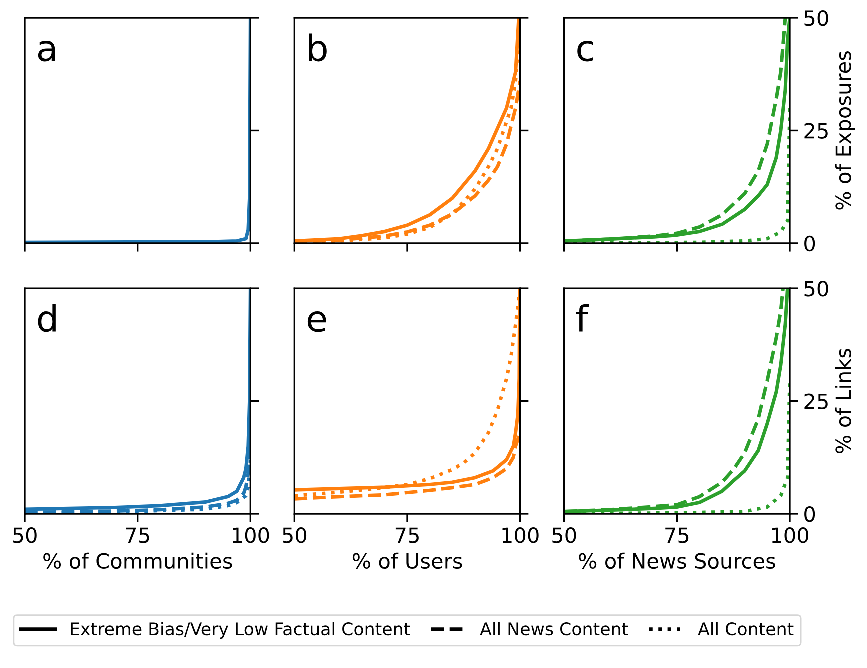 The width and height of the screenshot is (867, 668). I want to click on x-axis-title: % of Communities, so click(138, 561).